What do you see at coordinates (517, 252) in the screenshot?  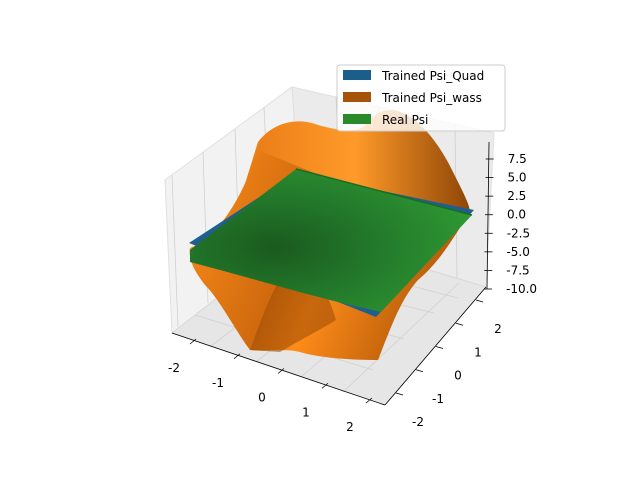 I see `z-tick-label: -5.0` at bounding box center [517, 252].